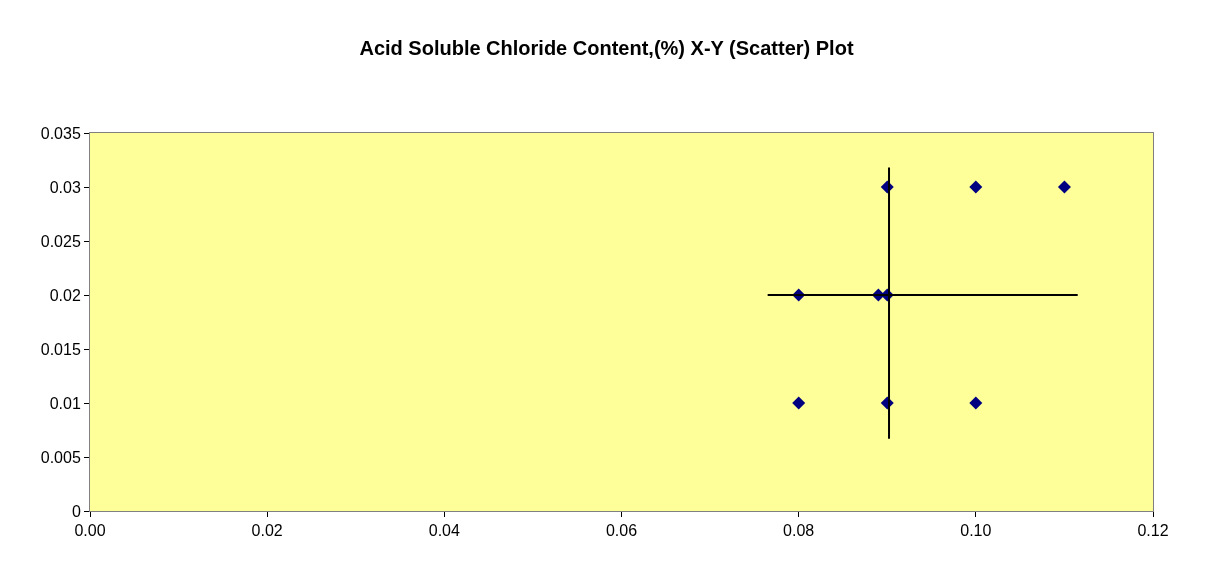 The image size is (1213, 585). I want to click on y-tick-label: 0.03, so click(65, 187).